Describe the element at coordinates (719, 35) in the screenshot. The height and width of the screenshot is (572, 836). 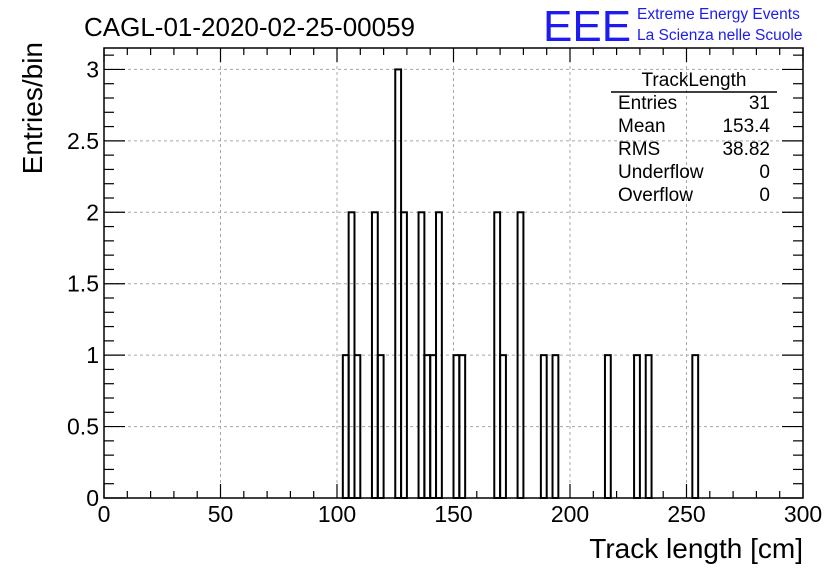
I see `logo-line2: La Scienza nelle Scuole` at that location.